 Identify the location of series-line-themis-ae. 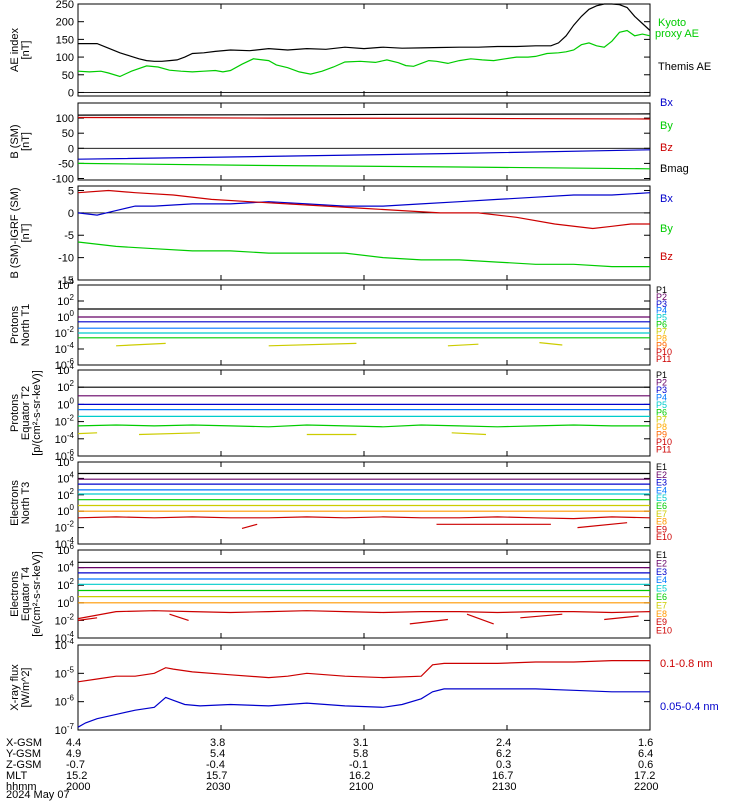
(364, 32).